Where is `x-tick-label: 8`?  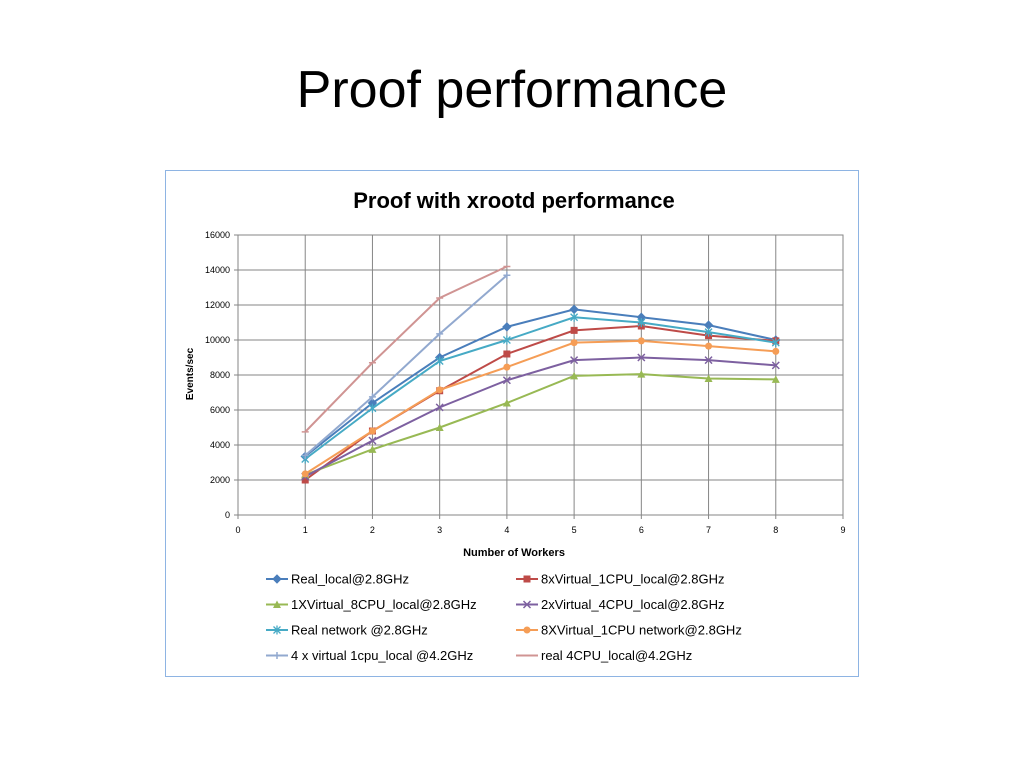 x-tick-label: 8 is located at coordinates (775, 530).